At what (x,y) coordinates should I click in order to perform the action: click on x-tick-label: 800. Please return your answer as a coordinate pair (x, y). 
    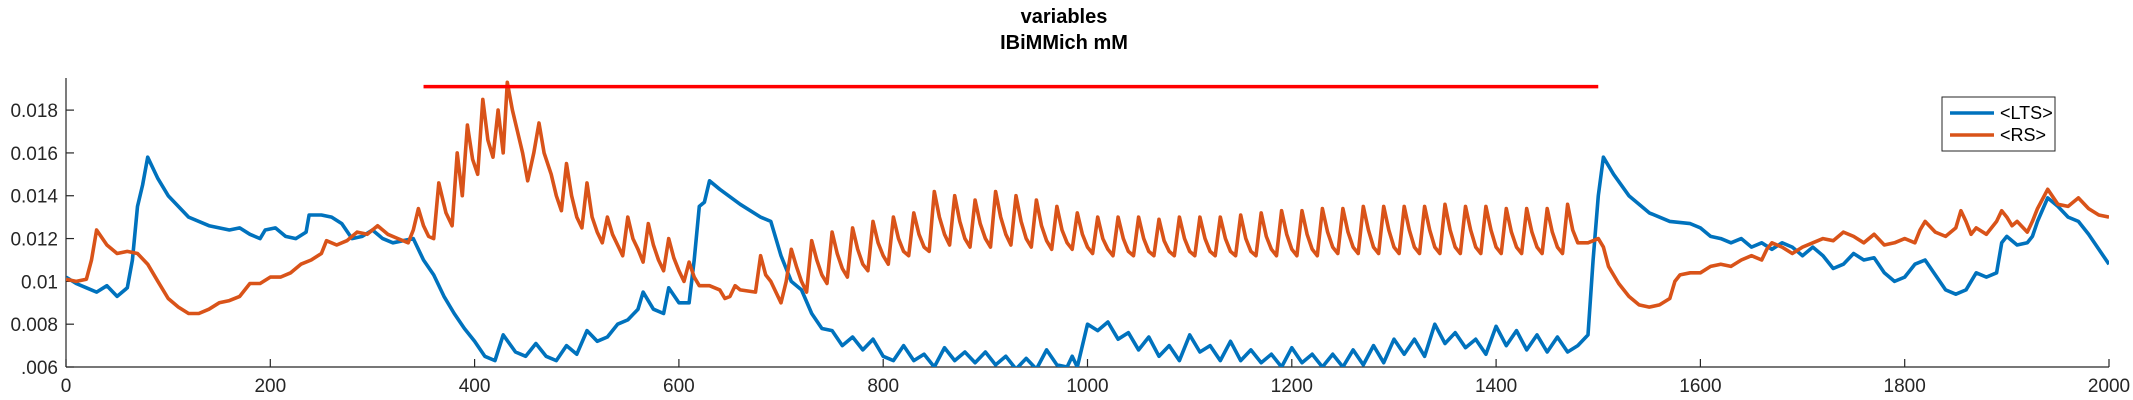
    Looking at the image, I should click on (883, 386).